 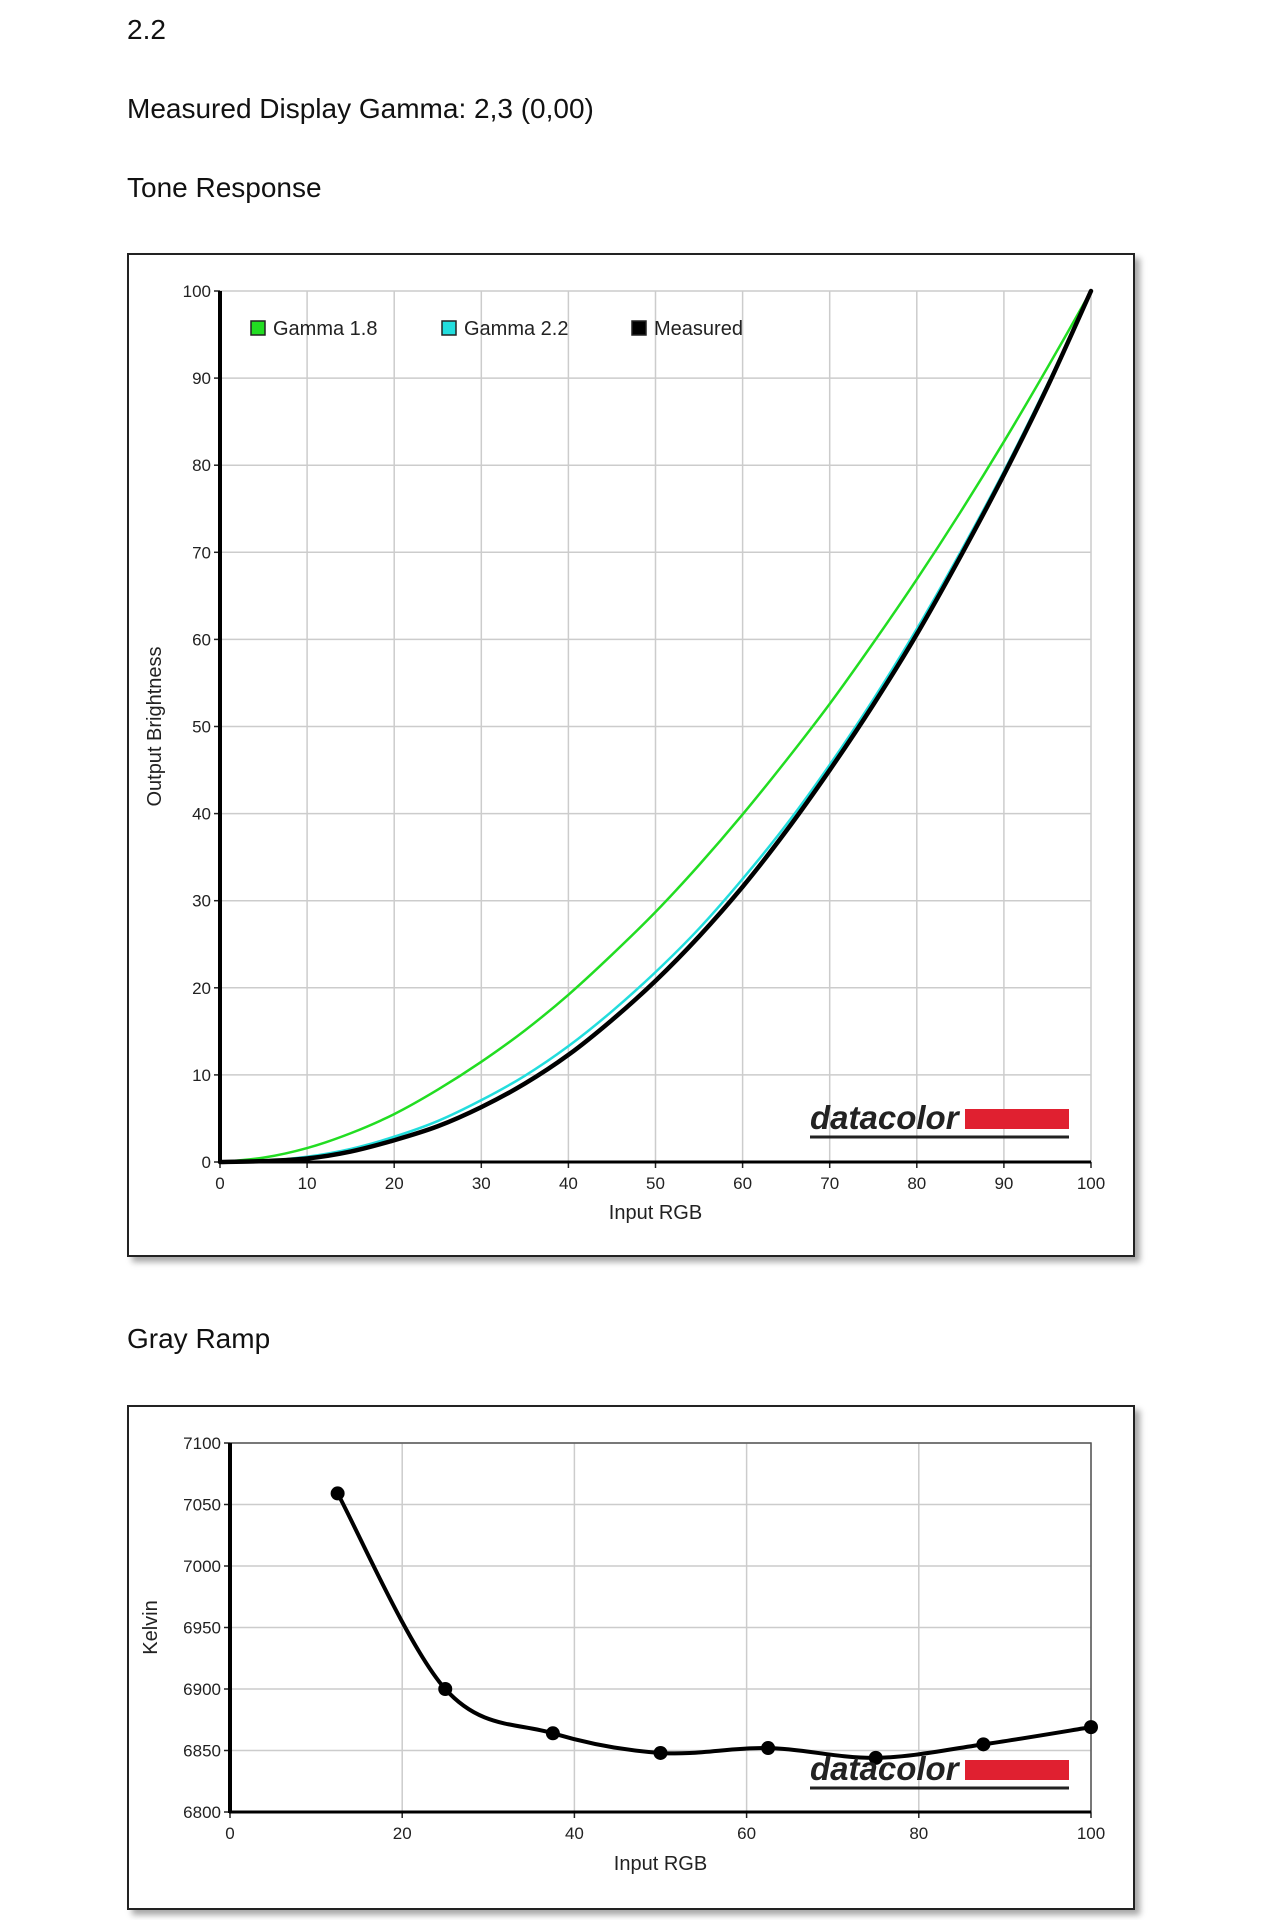 I want to click on y-tick-label: 6850, so click(x=202, y=1751).